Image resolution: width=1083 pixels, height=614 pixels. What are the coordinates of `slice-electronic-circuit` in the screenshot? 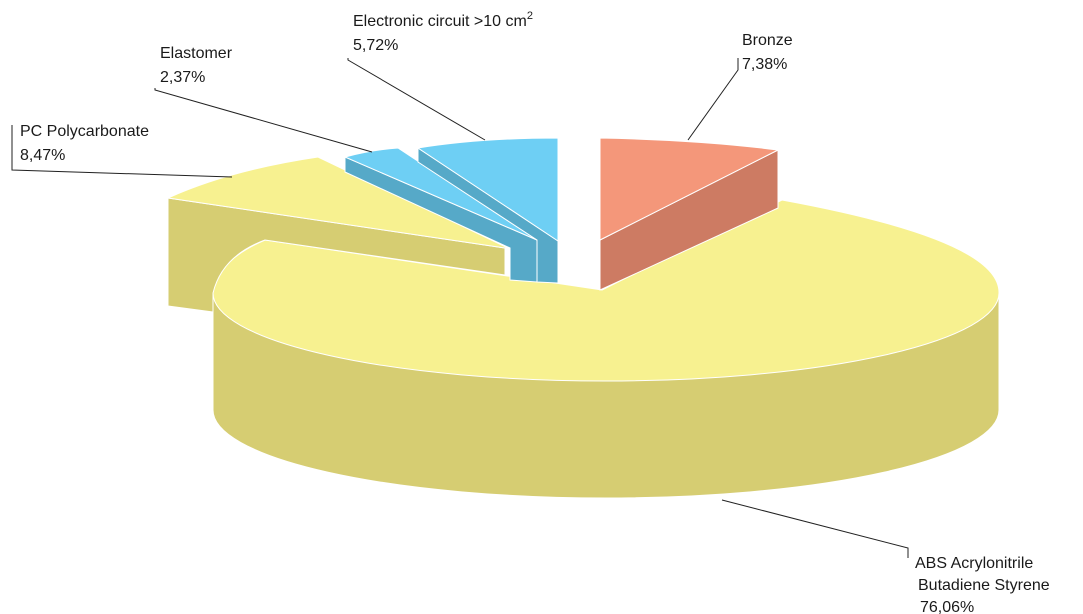 It's located at (487, 210).